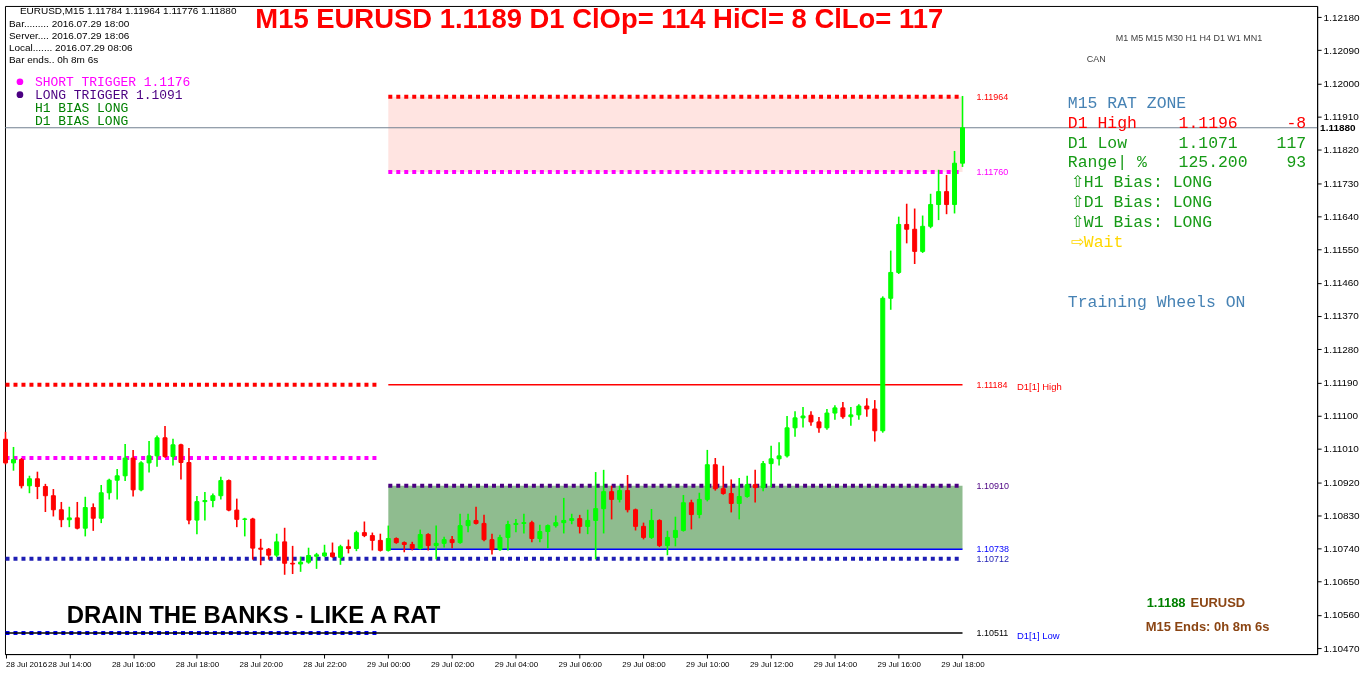 The height and width of the screenshot is (675, 1362). I want to click on data-label: 1.10712, so click(992, 558).